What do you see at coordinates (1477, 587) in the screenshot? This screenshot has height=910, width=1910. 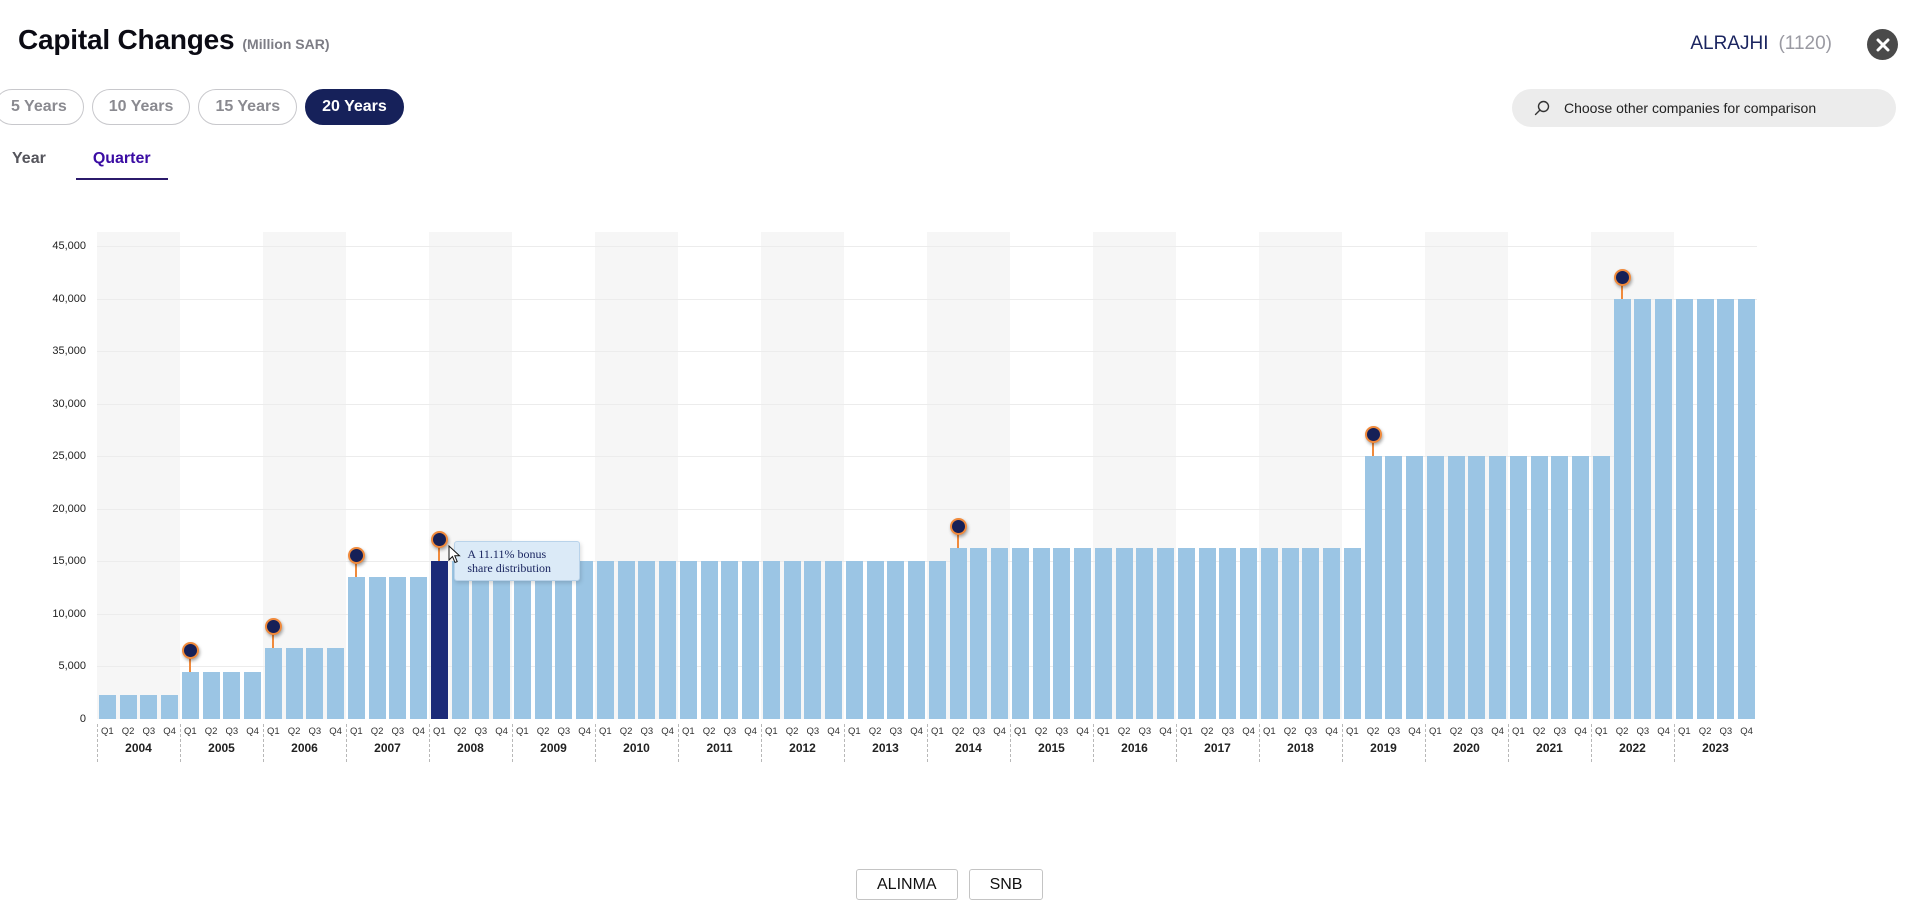 I see `bar-2020-q3` at bounding box center [1477, 587].